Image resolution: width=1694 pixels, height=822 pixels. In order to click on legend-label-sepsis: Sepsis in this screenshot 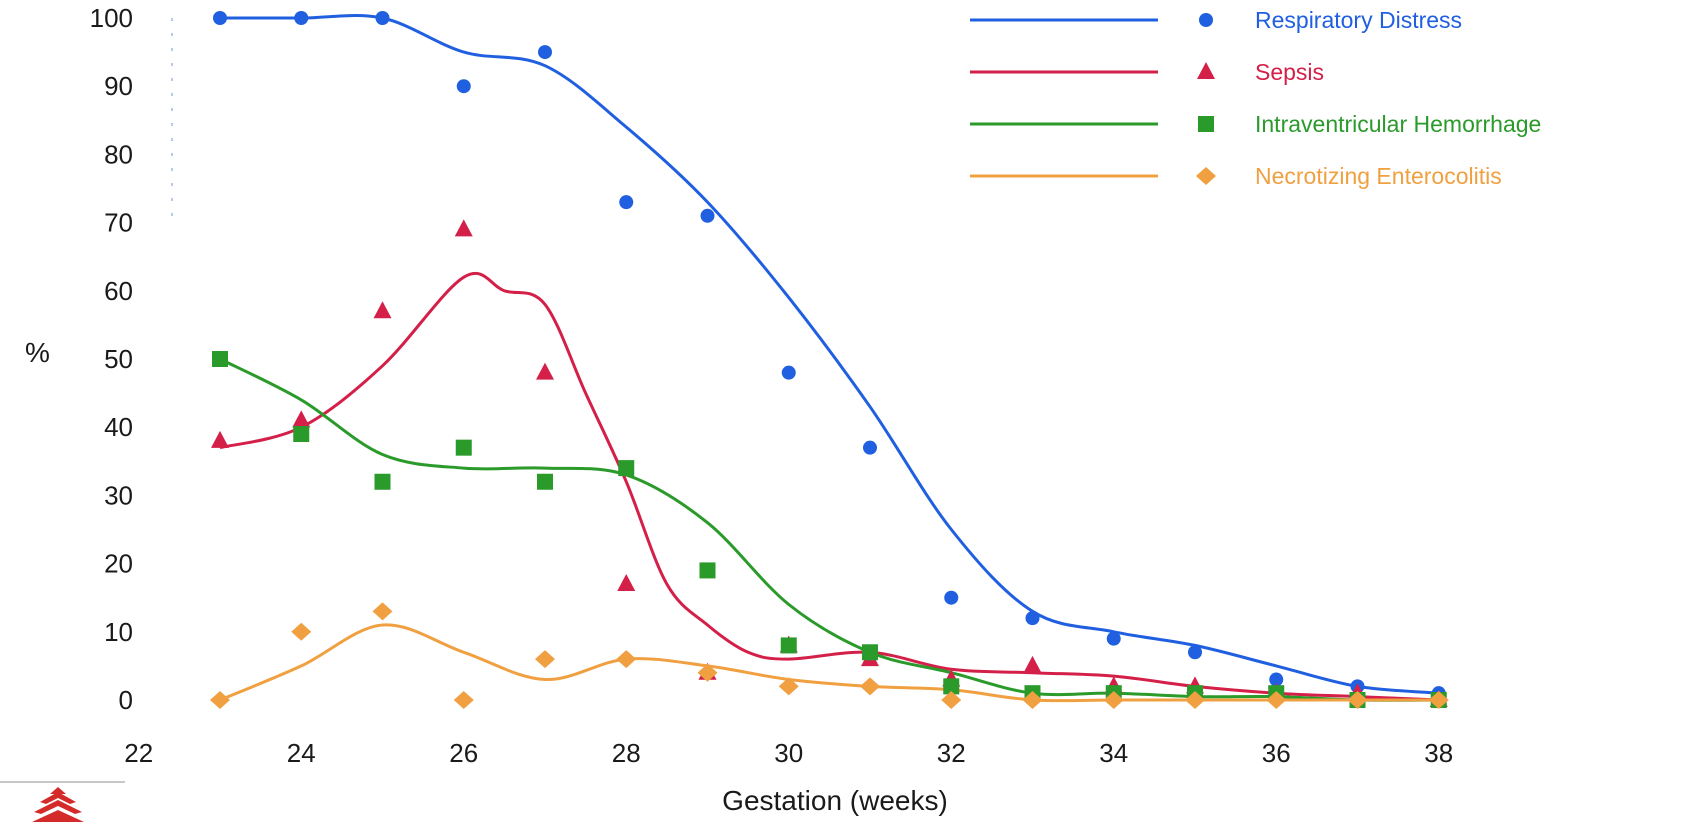, I will do `click(1289, 72)`.